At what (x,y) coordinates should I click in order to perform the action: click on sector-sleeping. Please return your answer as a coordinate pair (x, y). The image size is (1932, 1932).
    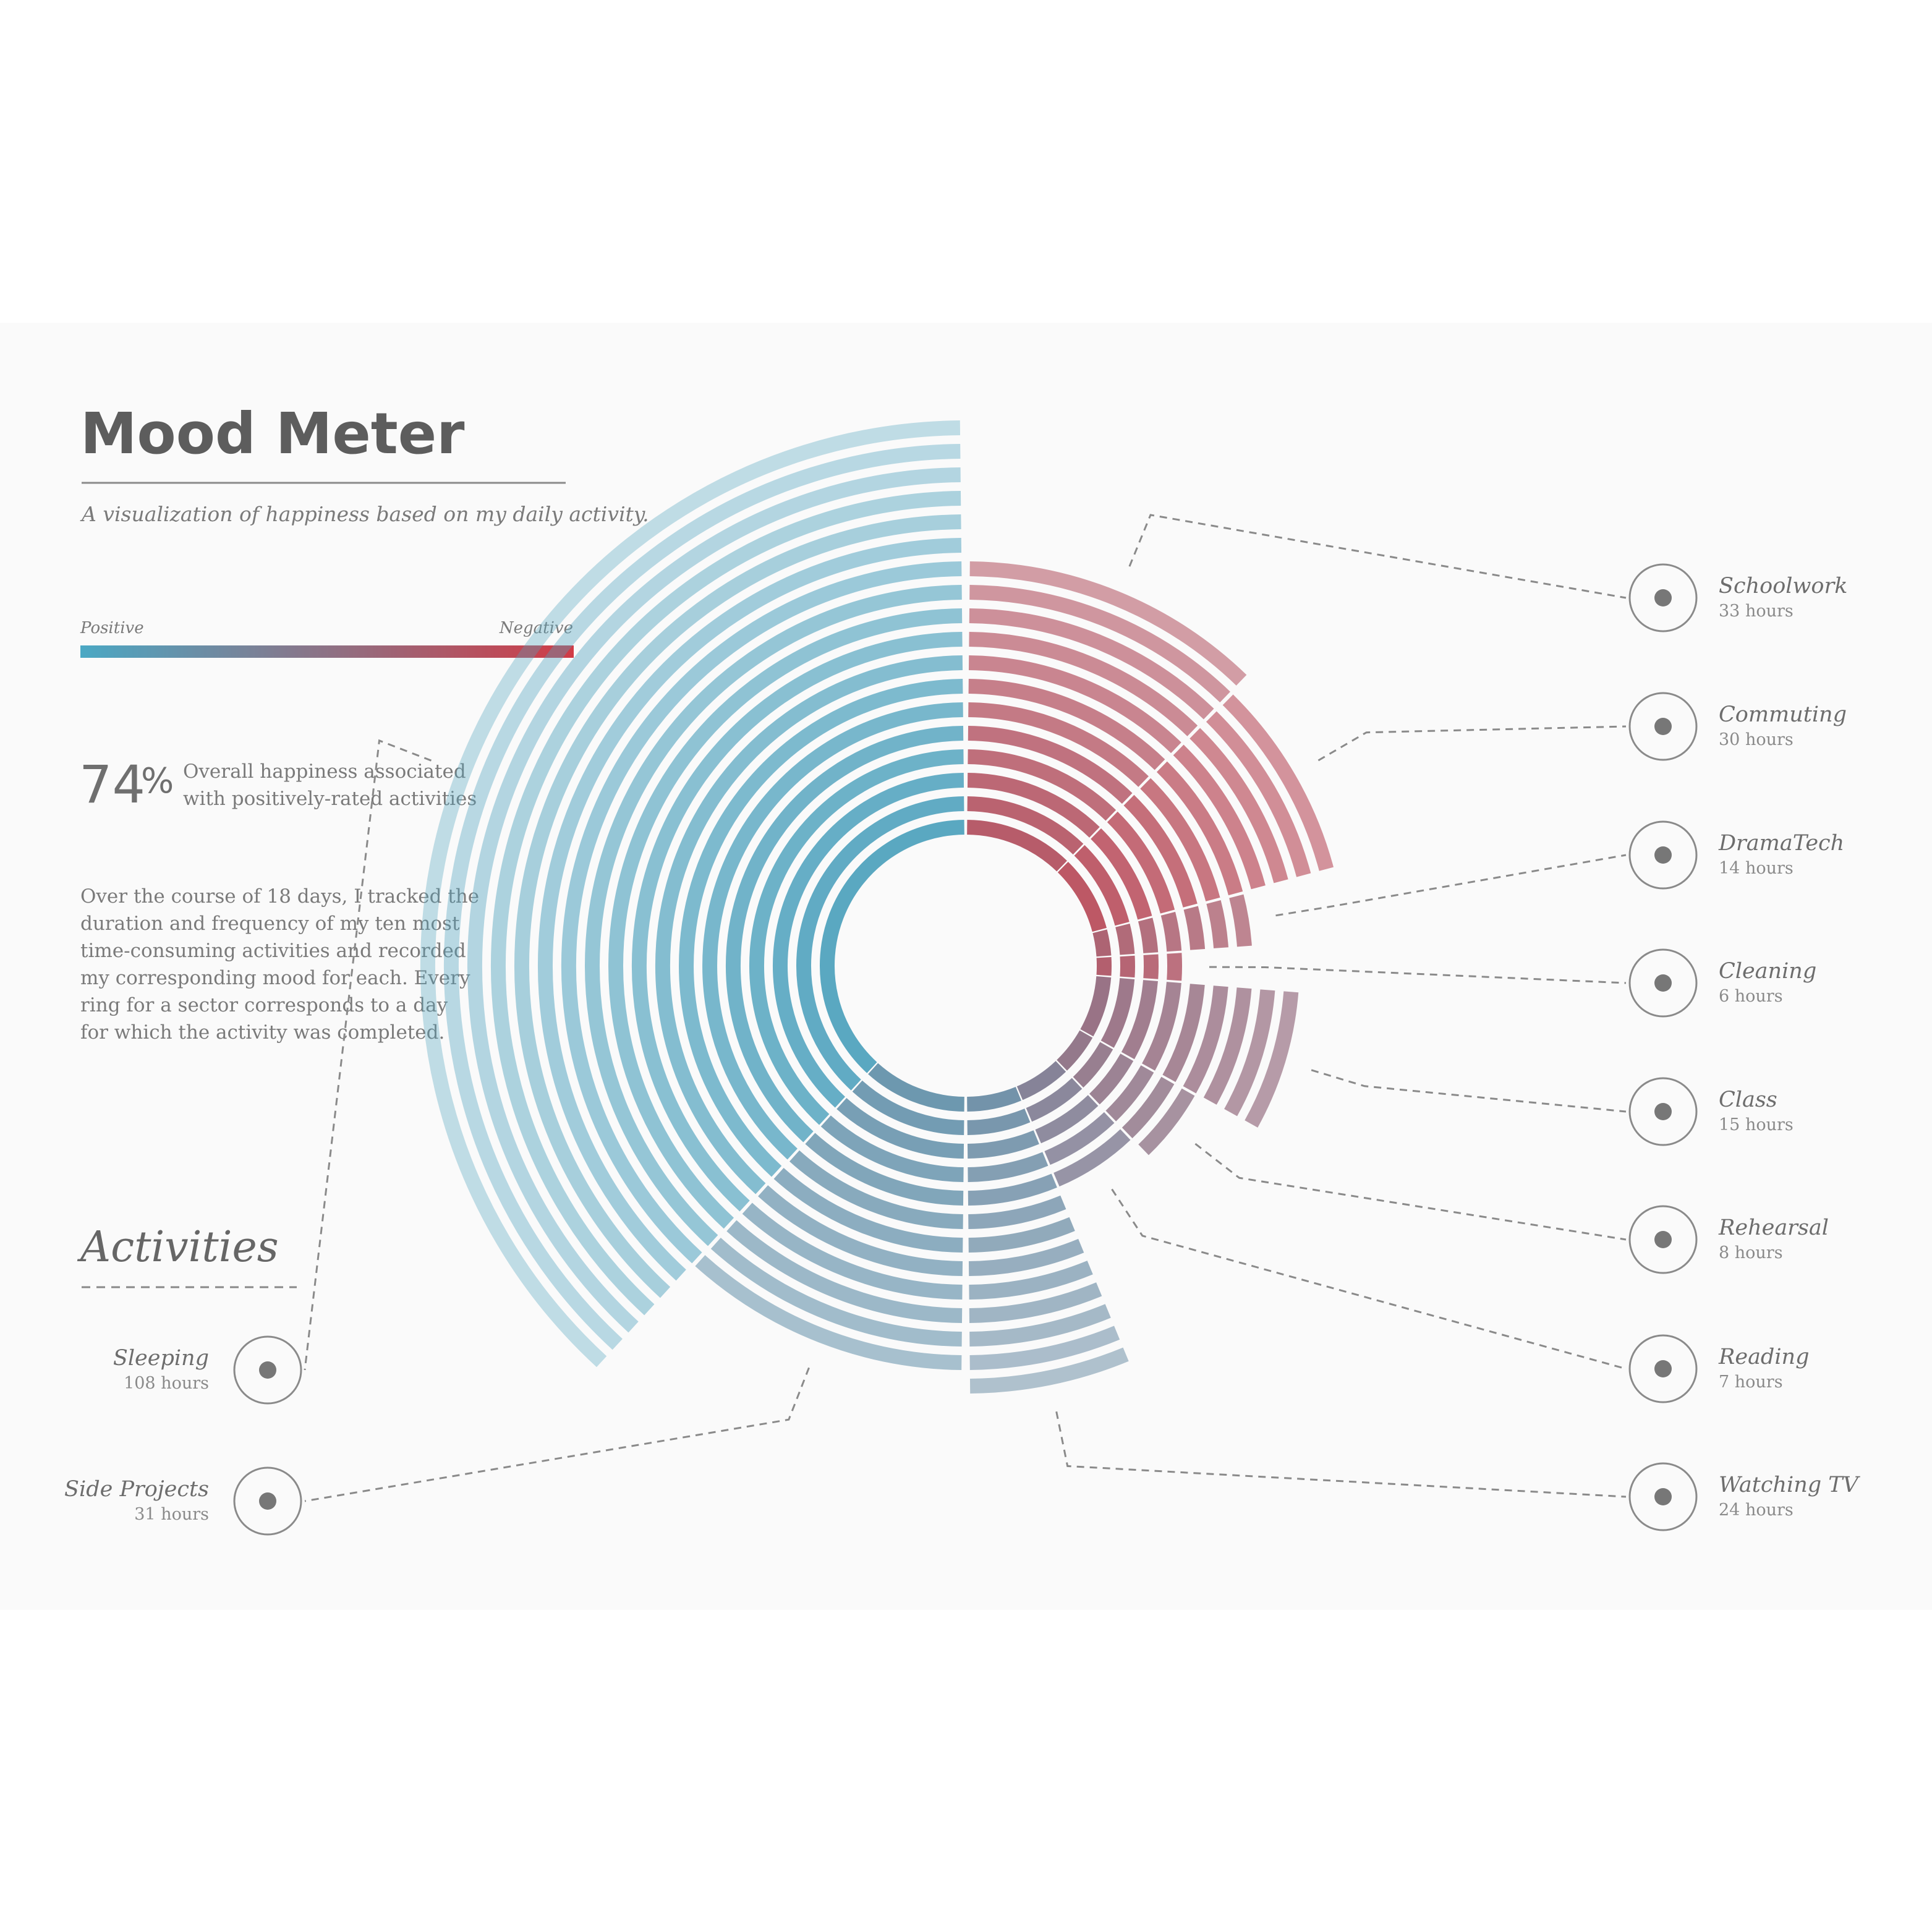
    Looking at the image, I should click on (692, 894).